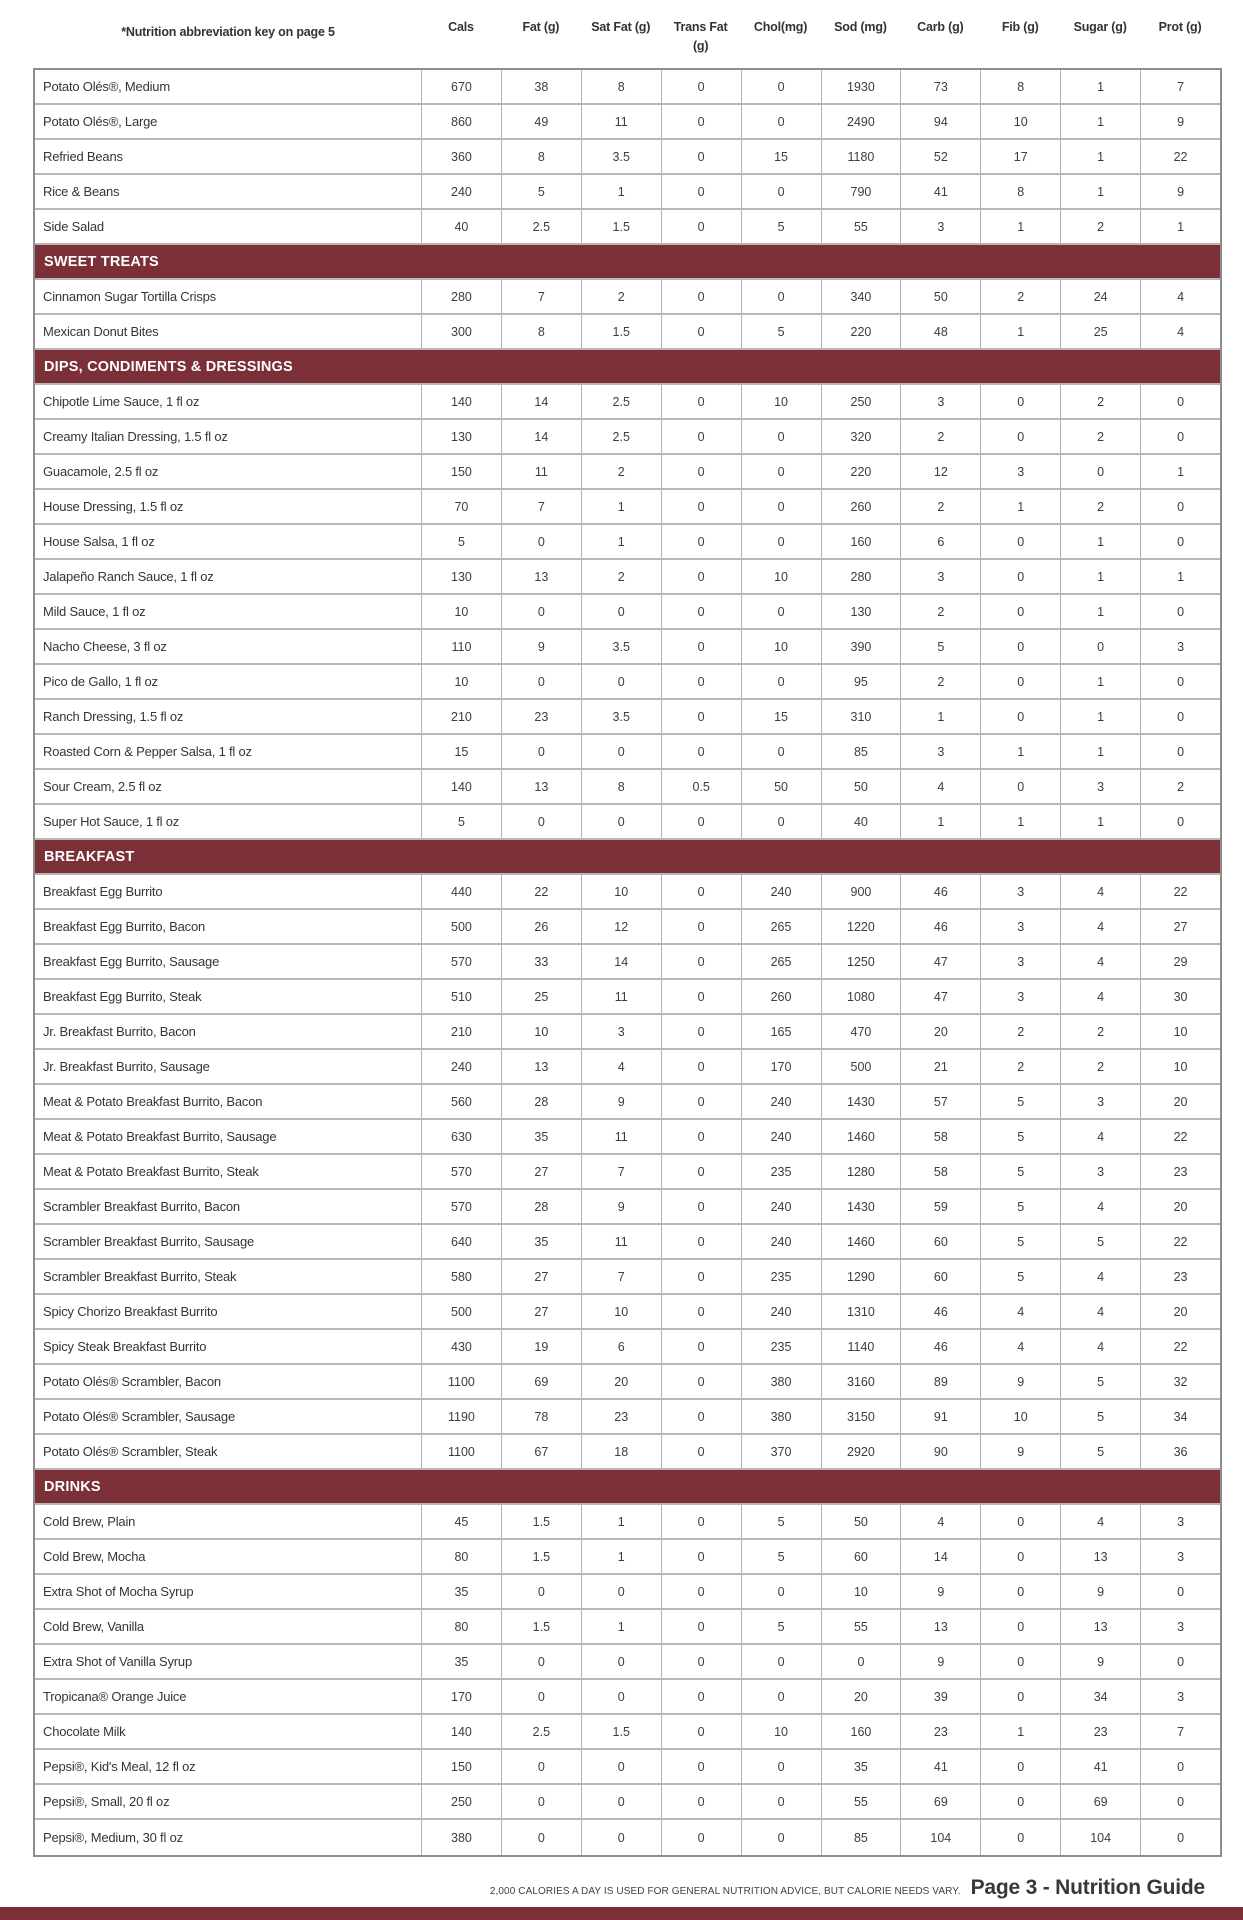 The width and height of the screenshot is (1243, 1920). What do you see at coordinates (860, 296) in the screenshot?
I see `value-cell: 340` at bounding box center [860, 296].